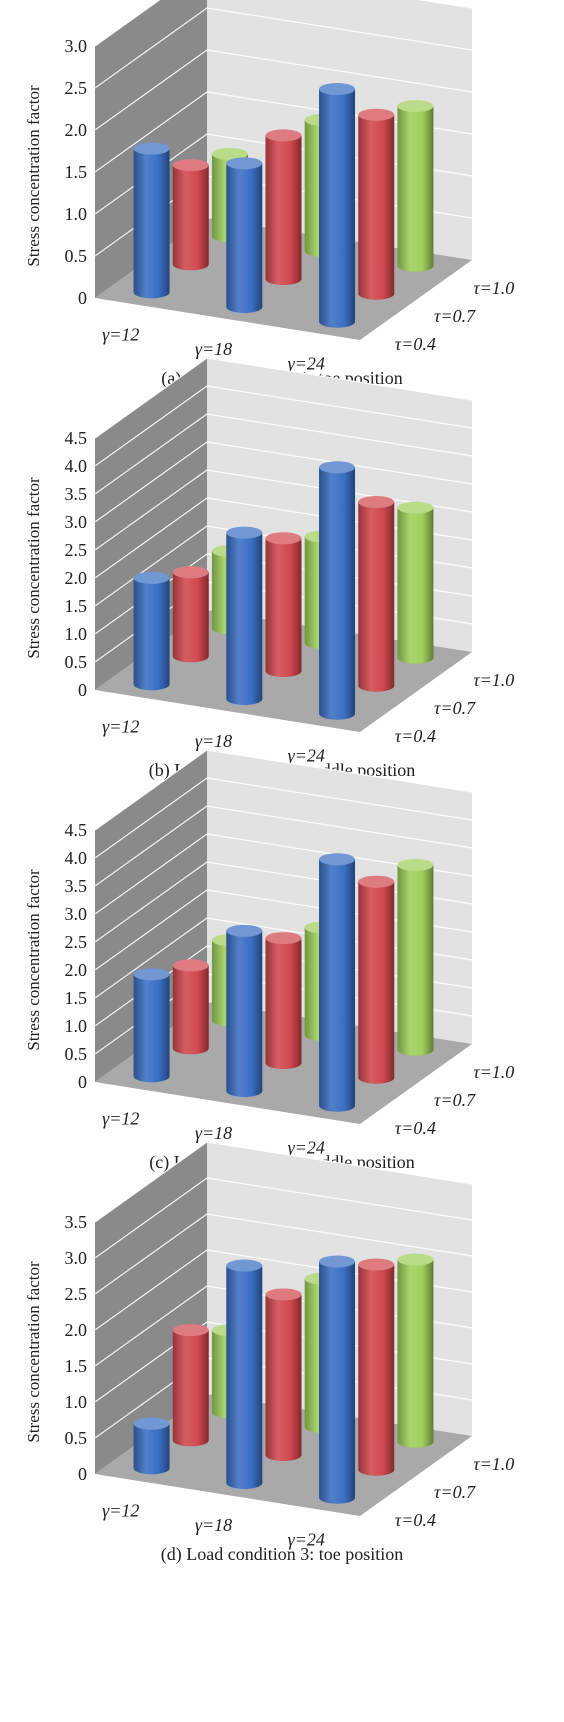  Describe the element at coordinates (76, 1222) in the screenshot. I see `y-tick-label: 3.5` at that location.